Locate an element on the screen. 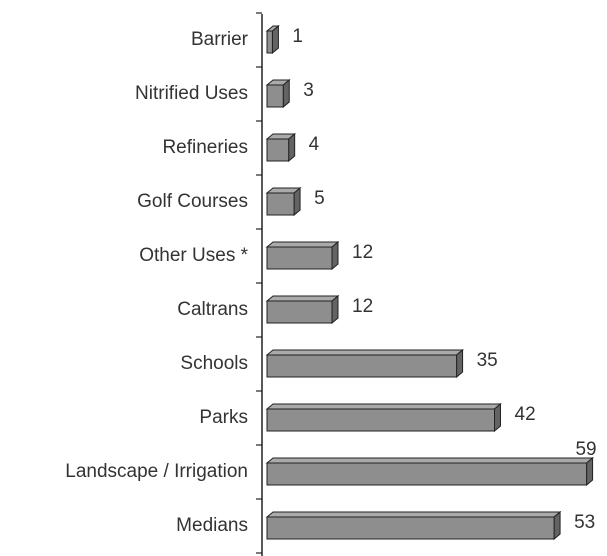 The image size is (607, 556). y-tick-label: Caltrans is located at coordinates (212, 309).